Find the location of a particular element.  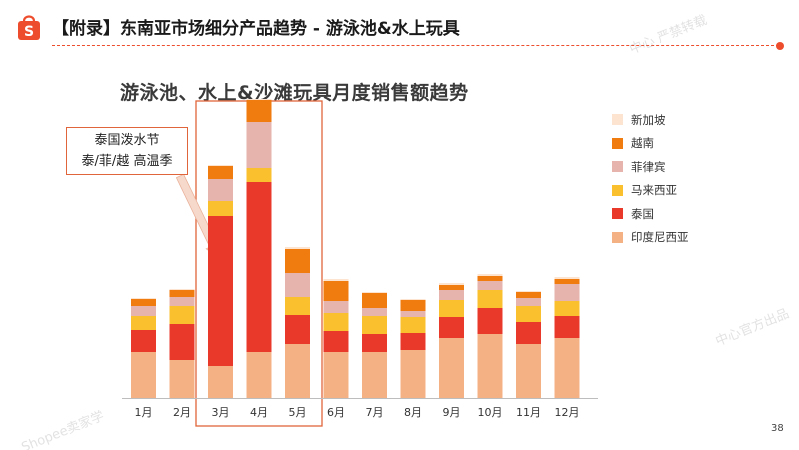

header-divider-dot is located at coordinates (780, 46).